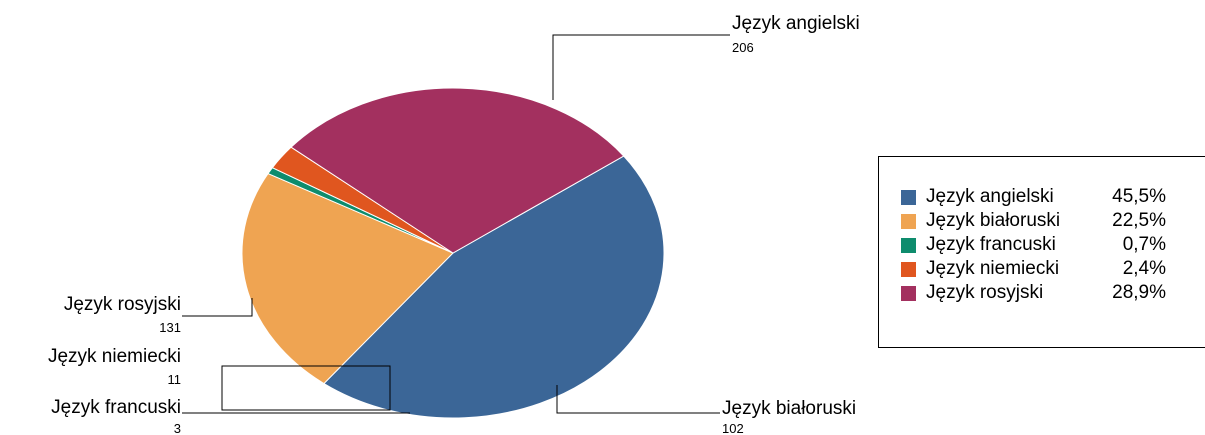 The height and width of the screenshot is (435, 1205). Describe the element at coordinates (991, 244) in the screenshot. I see `legend-label: Język francuski` at that location.